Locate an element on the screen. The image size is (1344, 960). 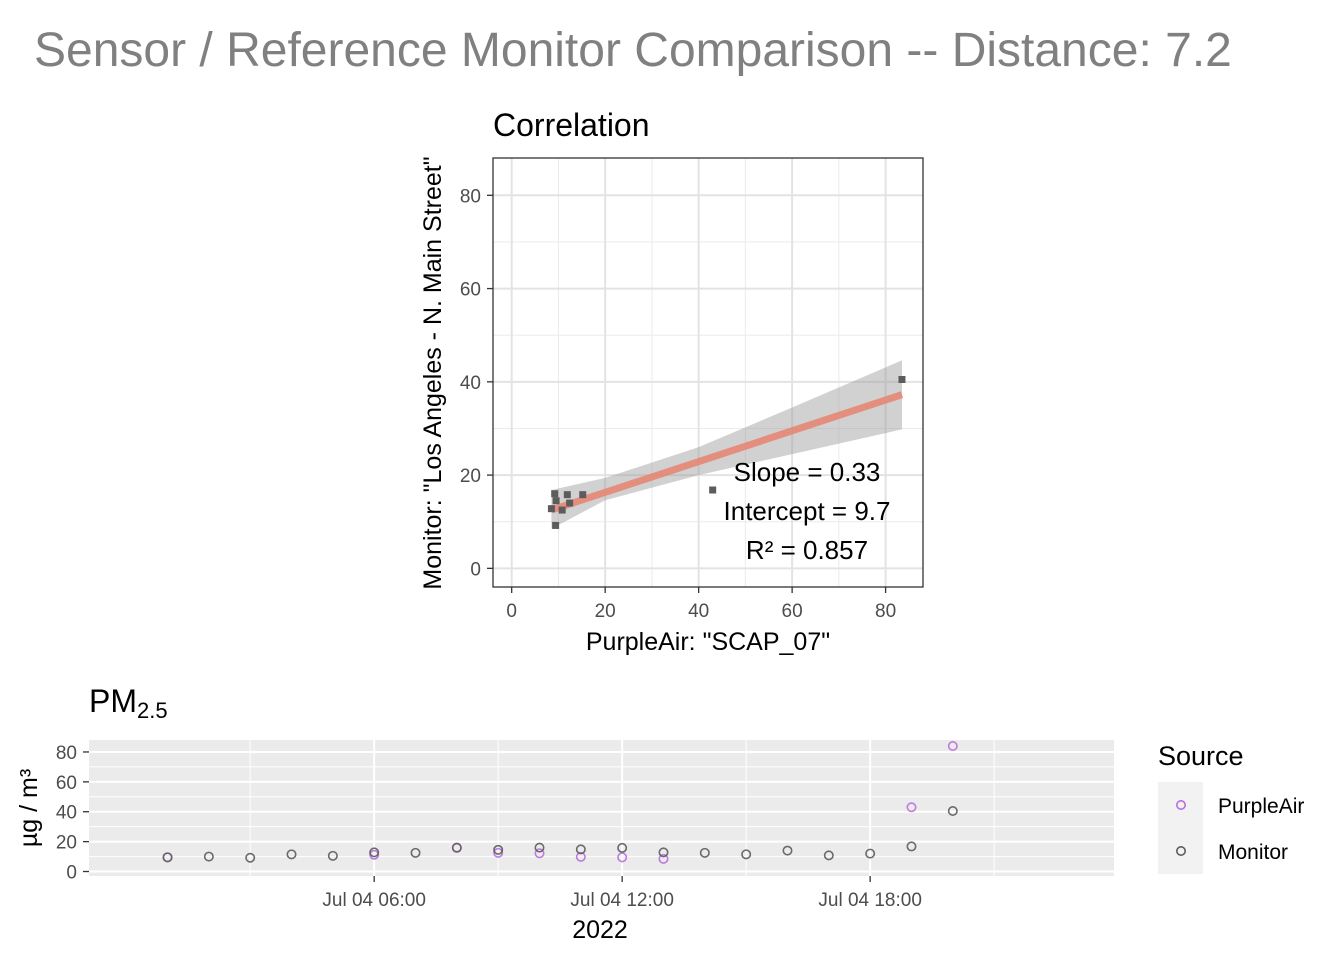
timeseries-grid is located at coordinates (601, 808).